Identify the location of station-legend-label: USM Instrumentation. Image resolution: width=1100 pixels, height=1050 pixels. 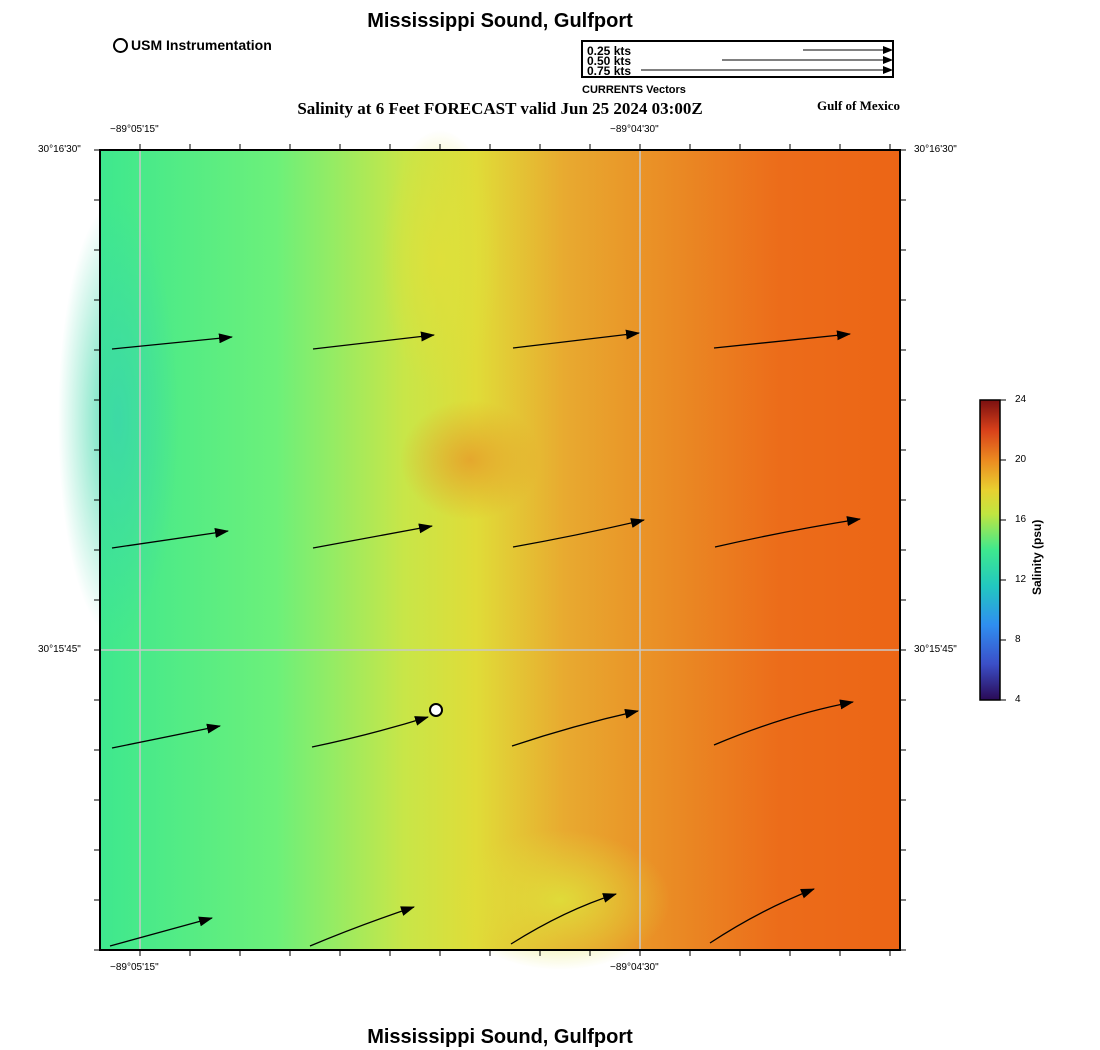
(201, 45).